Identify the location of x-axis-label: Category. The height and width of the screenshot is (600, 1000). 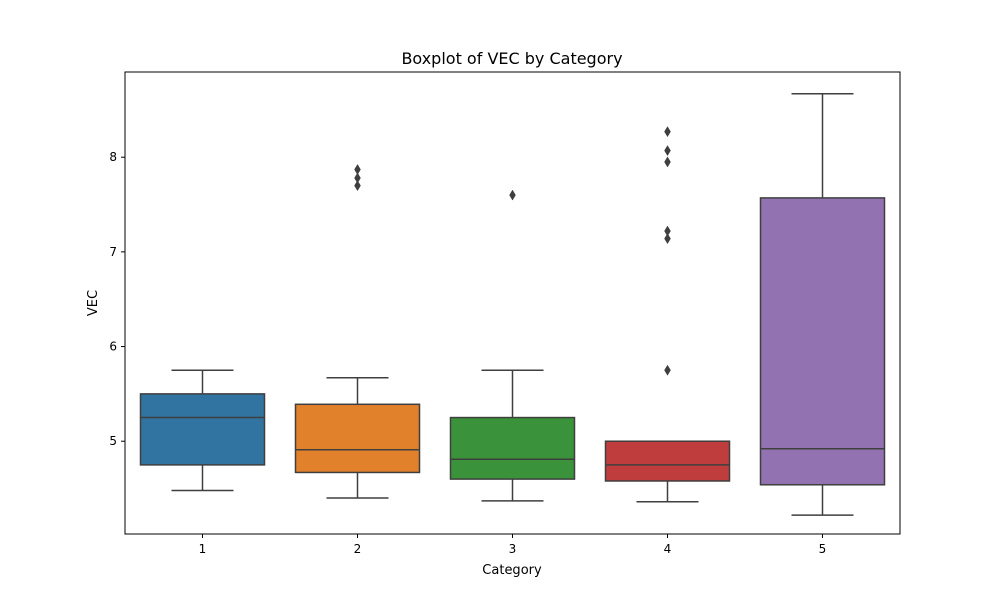
(512, 570).